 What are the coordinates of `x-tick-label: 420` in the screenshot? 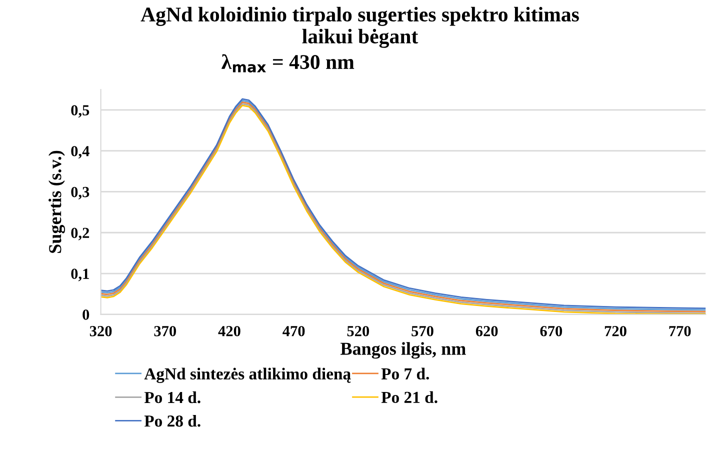 It's located at (229, 331).